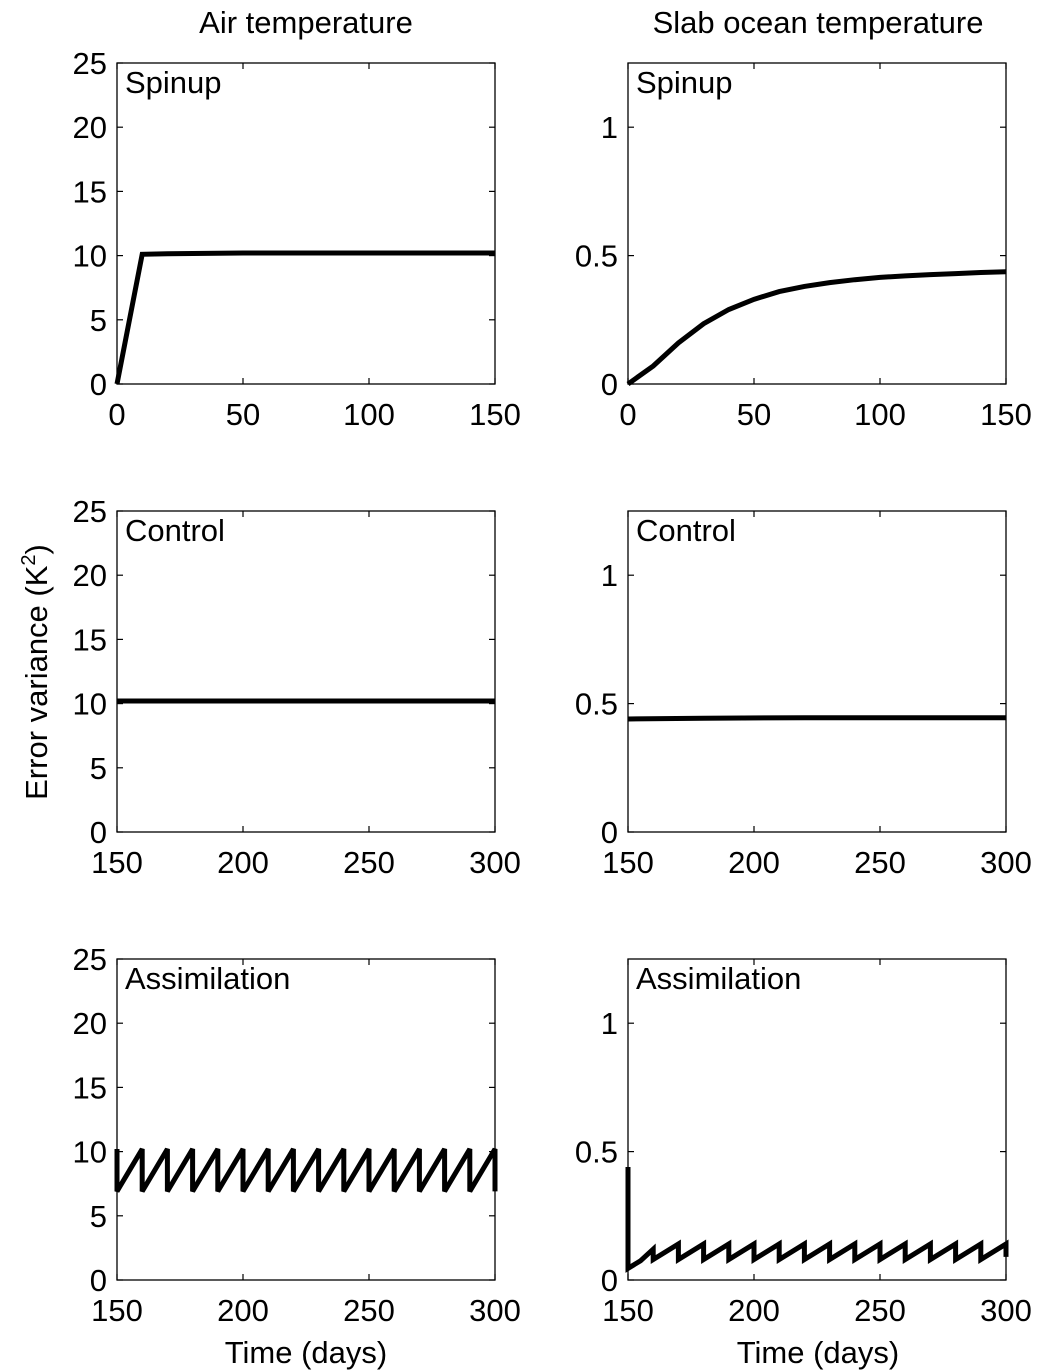 The image size is (1041, 1370). What do you see at coordinates (818, 22) in the screenshot?
I see `column-title-ocean: Slab ocean temperature` at bounding box center [818, 22].